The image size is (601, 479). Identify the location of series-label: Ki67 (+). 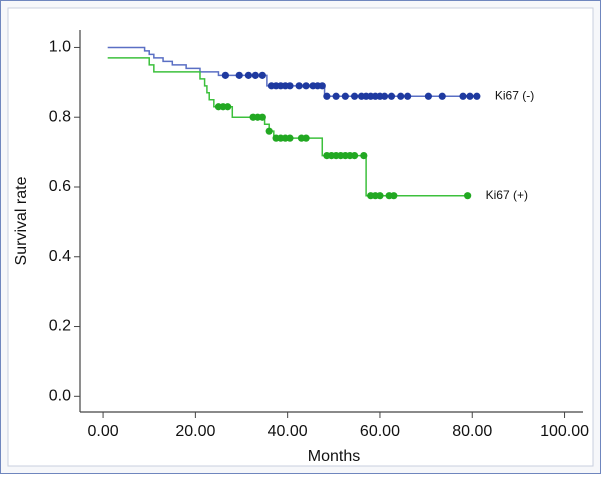
(507, 195).